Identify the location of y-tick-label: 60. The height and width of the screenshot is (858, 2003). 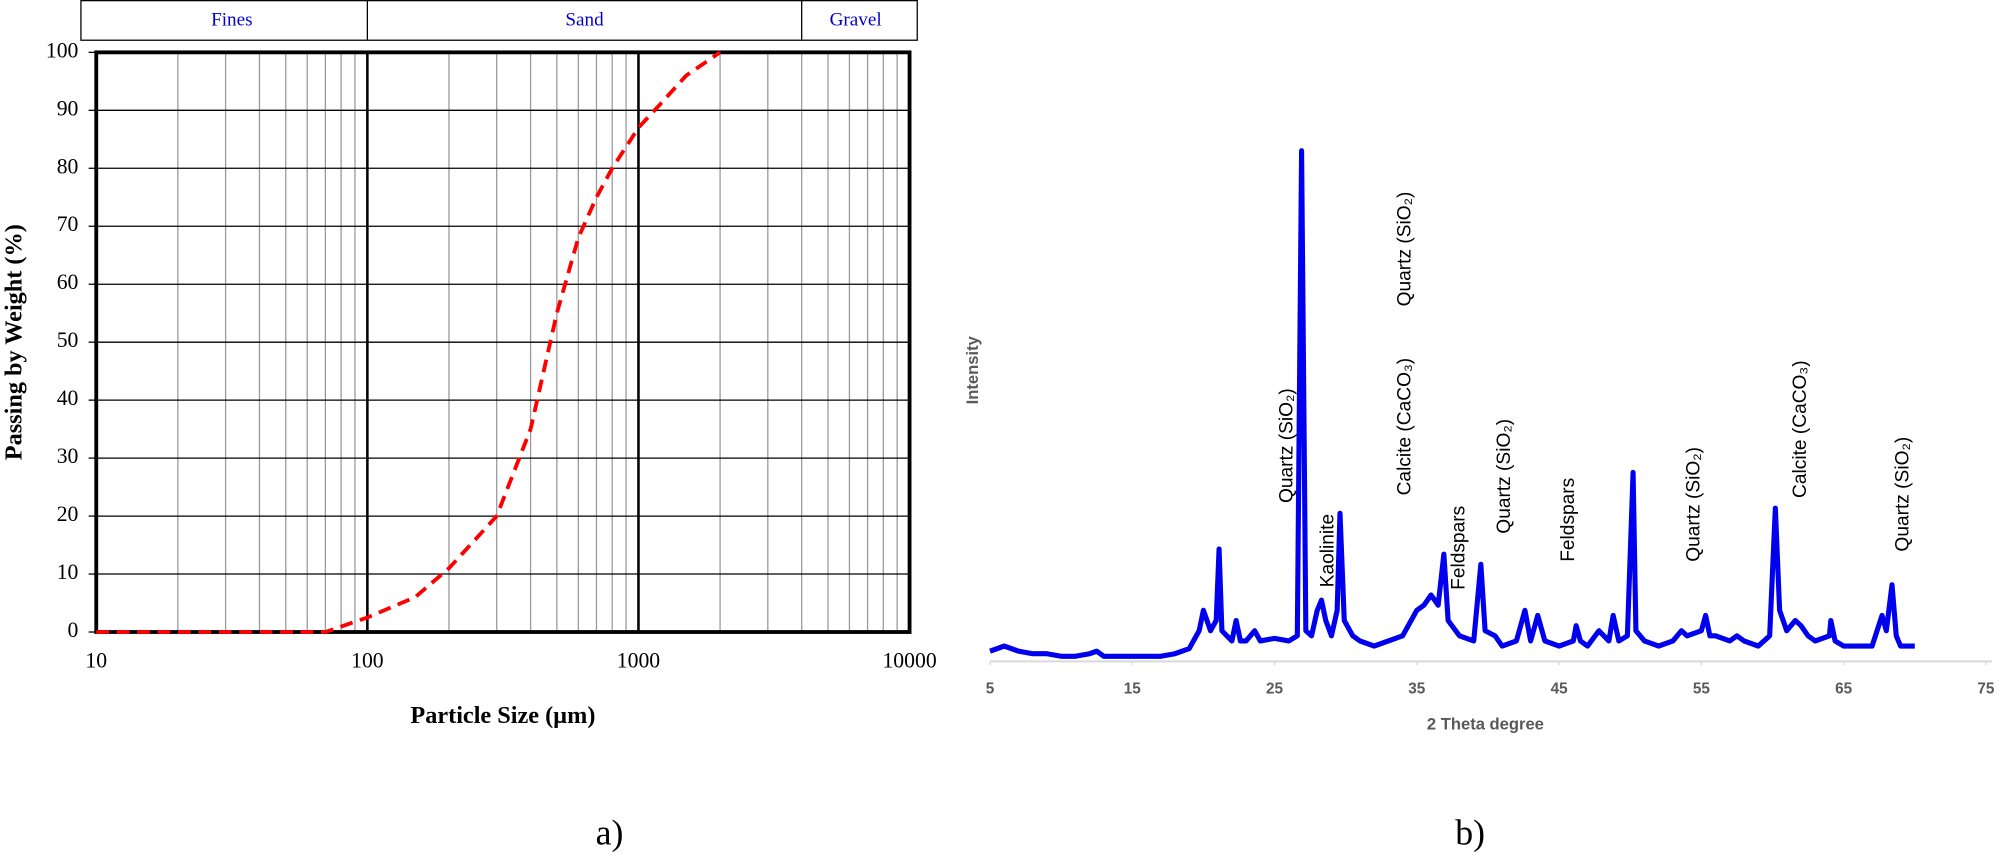
(68, 282).